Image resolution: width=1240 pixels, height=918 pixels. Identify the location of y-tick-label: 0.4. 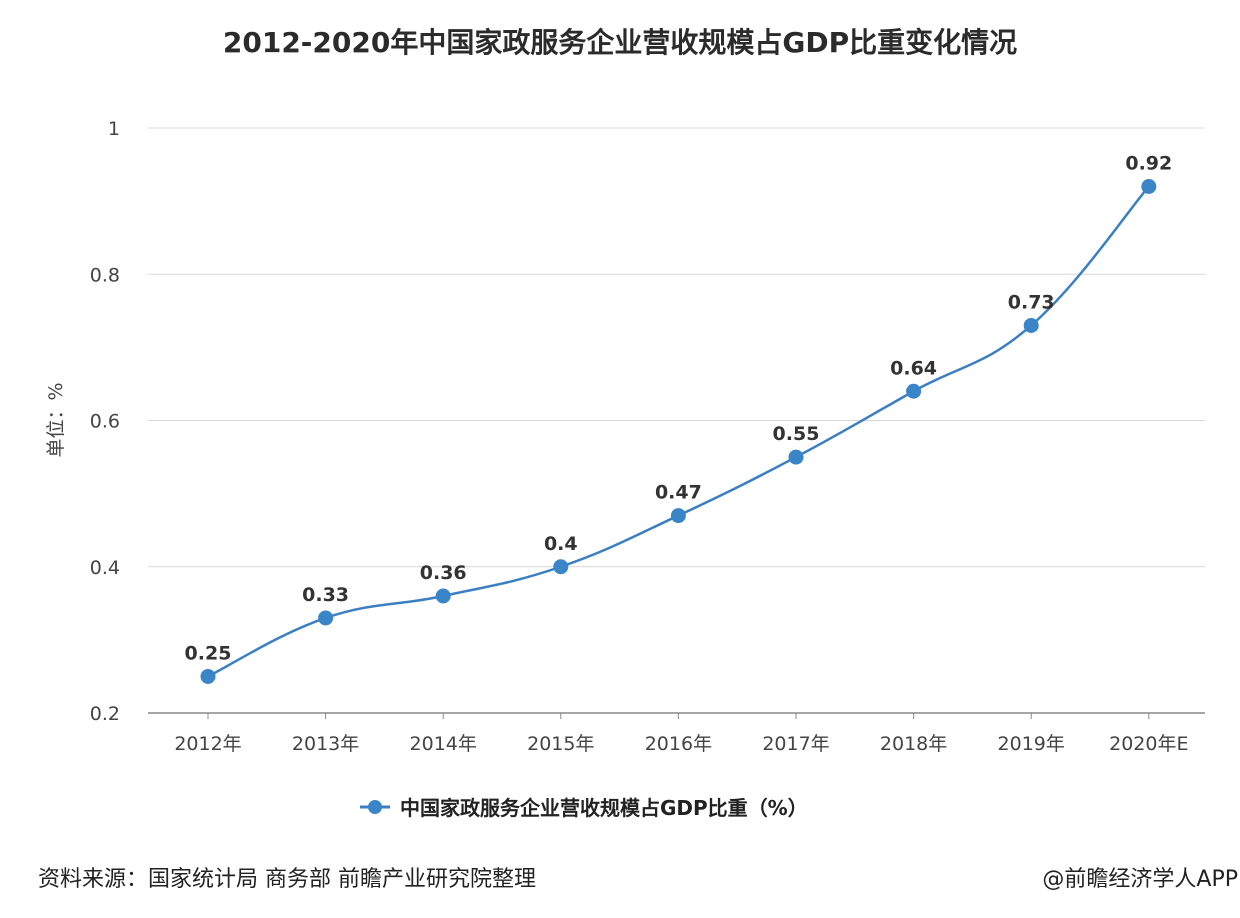
(105, 568).